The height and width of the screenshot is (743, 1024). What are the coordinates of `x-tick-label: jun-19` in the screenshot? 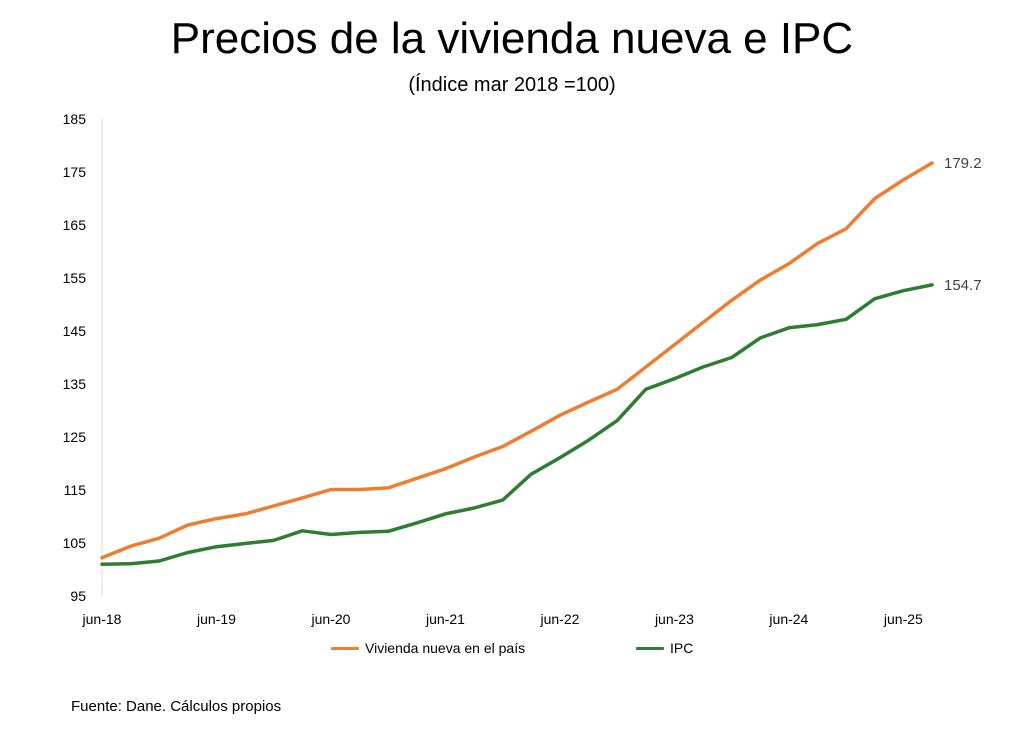 It's located at (216, 619).